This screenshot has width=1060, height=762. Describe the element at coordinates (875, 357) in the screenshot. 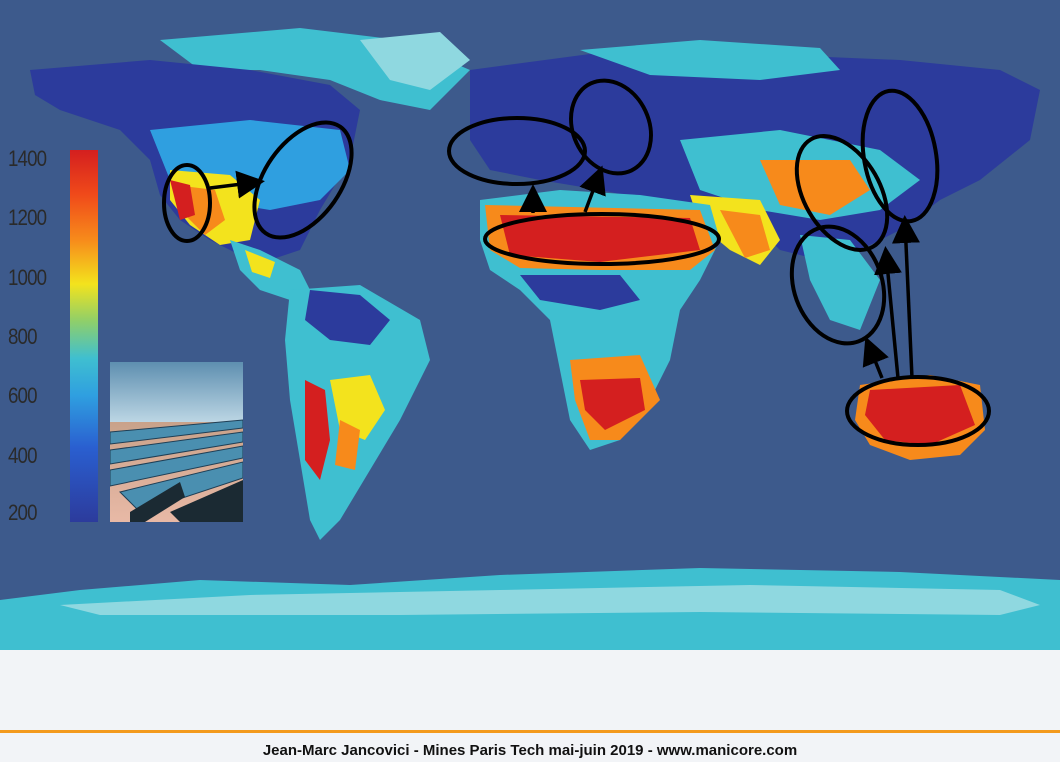

I see `arrow-aus-sea` at that location.